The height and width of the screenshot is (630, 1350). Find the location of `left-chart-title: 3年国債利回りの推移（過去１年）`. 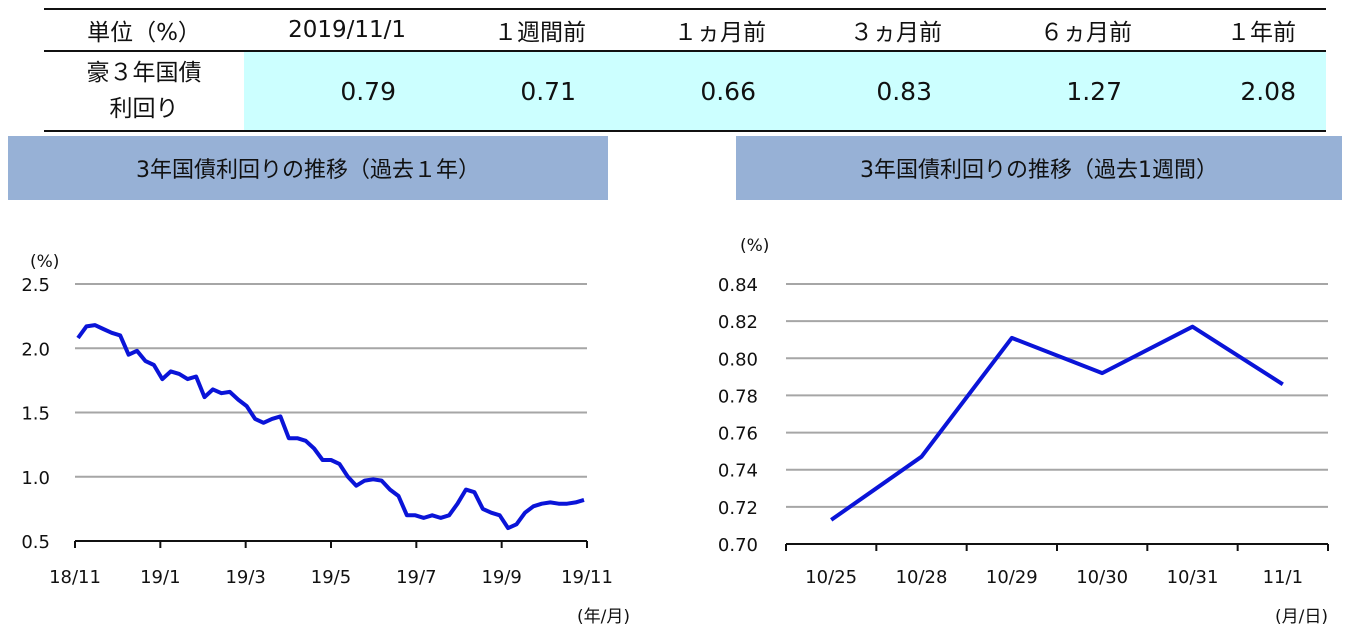

left-chart-title: 3年国債利回りの推移（過去１年） is located at coordinates (308, 168).